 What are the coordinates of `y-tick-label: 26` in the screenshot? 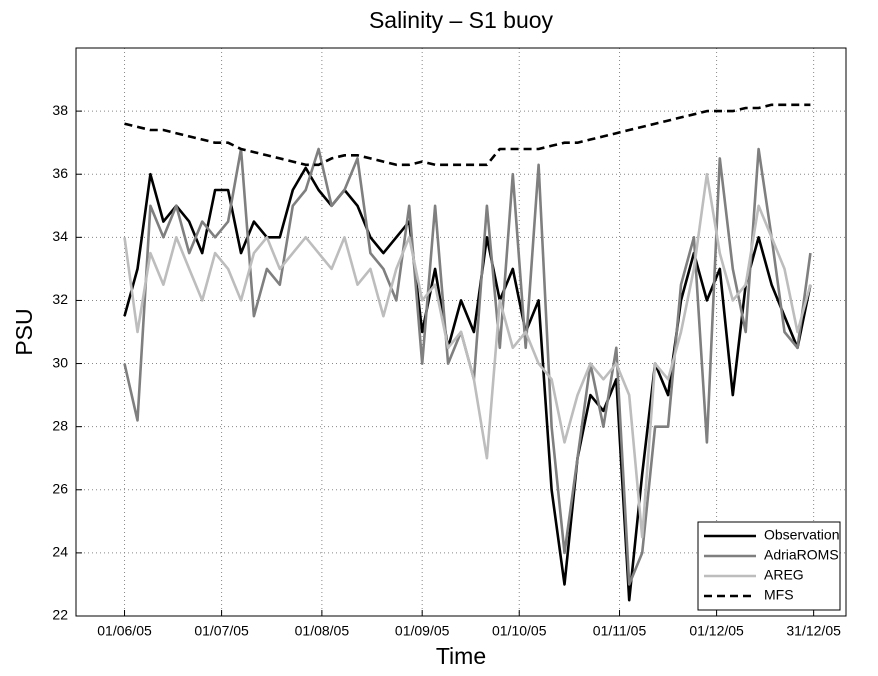 It's located at (60, 488).